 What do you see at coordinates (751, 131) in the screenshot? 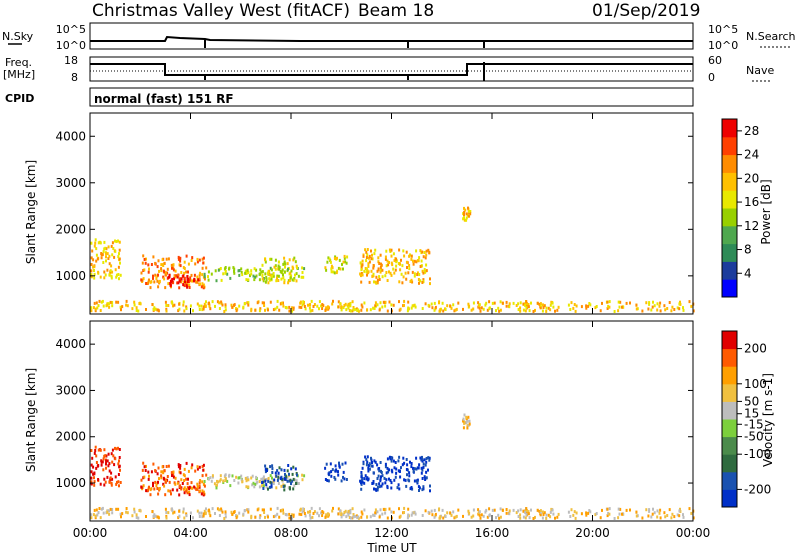
I see `power-colorbar-tick-label: 28` at bounding box center [751, 131].